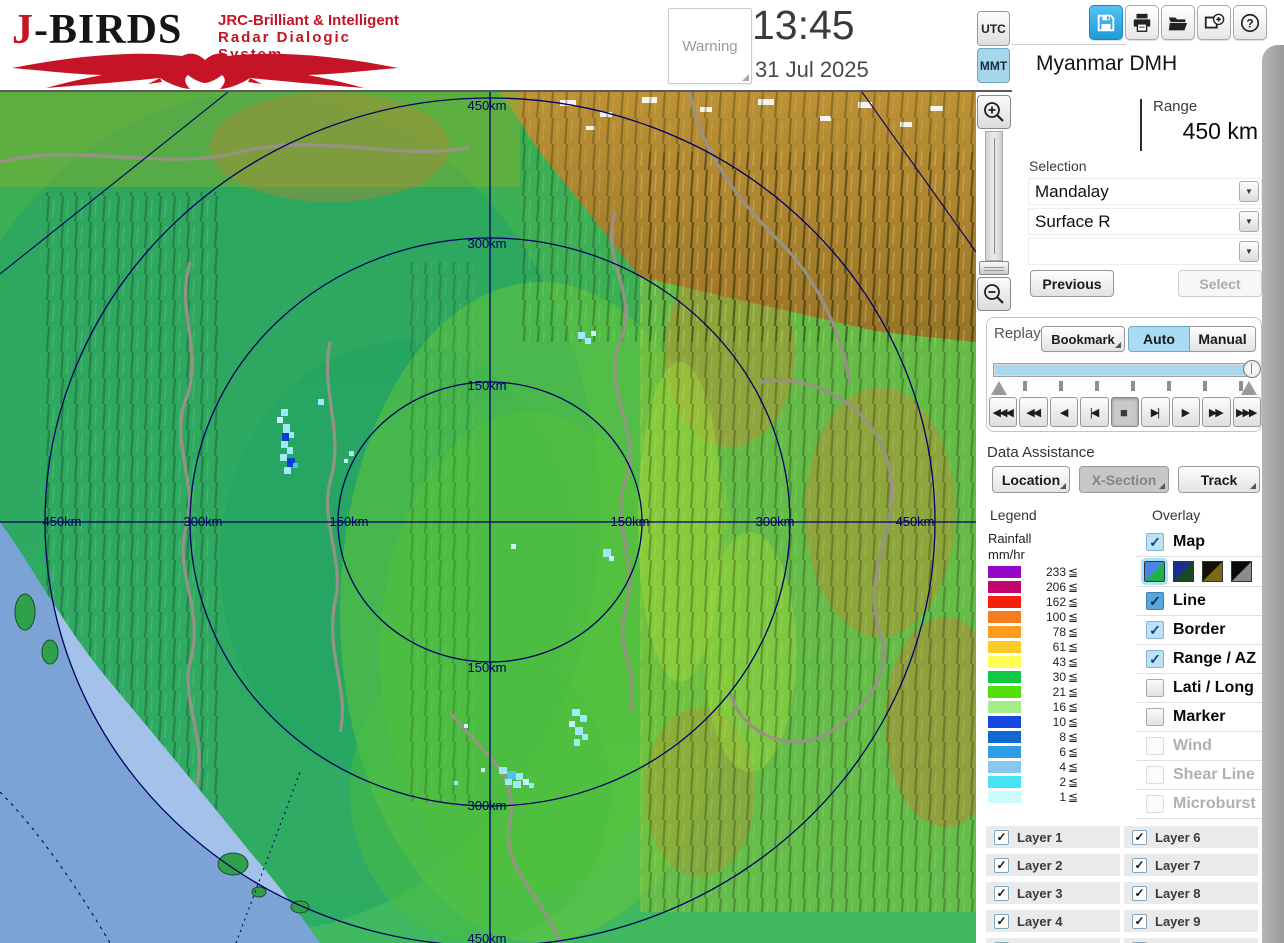 The height and width of the screenshot is (943, 1284). What do you see at coordinates (1219, 479) in the screenshot?
I see `track-button: Track` at bounding box center [1219, 479].